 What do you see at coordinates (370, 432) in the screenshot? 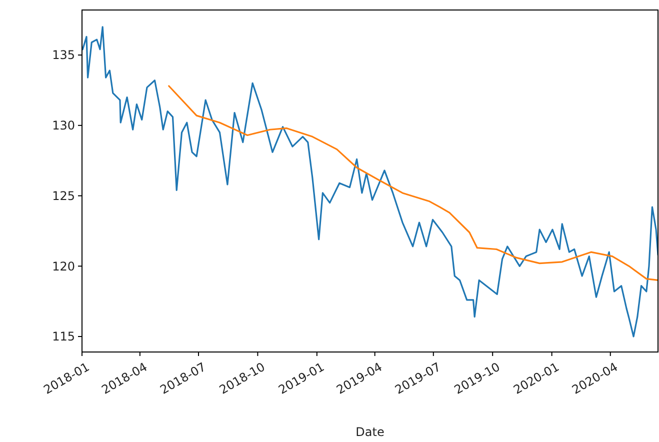
I see `x-axis-title: Date` at bounding box center [370, 432].